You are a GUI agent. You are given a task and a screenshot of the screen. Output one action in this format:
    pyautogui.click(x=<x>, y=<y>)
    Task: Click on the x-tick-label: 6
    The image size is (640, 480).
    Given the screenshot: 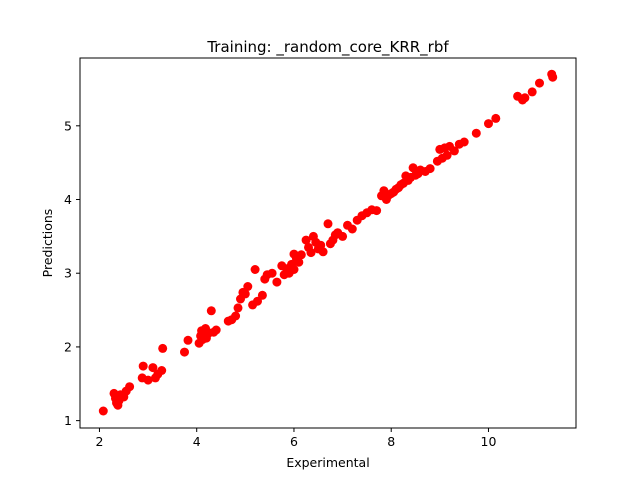 What is the action you would take?
    pyautogui.click(x=294, y=441)
    